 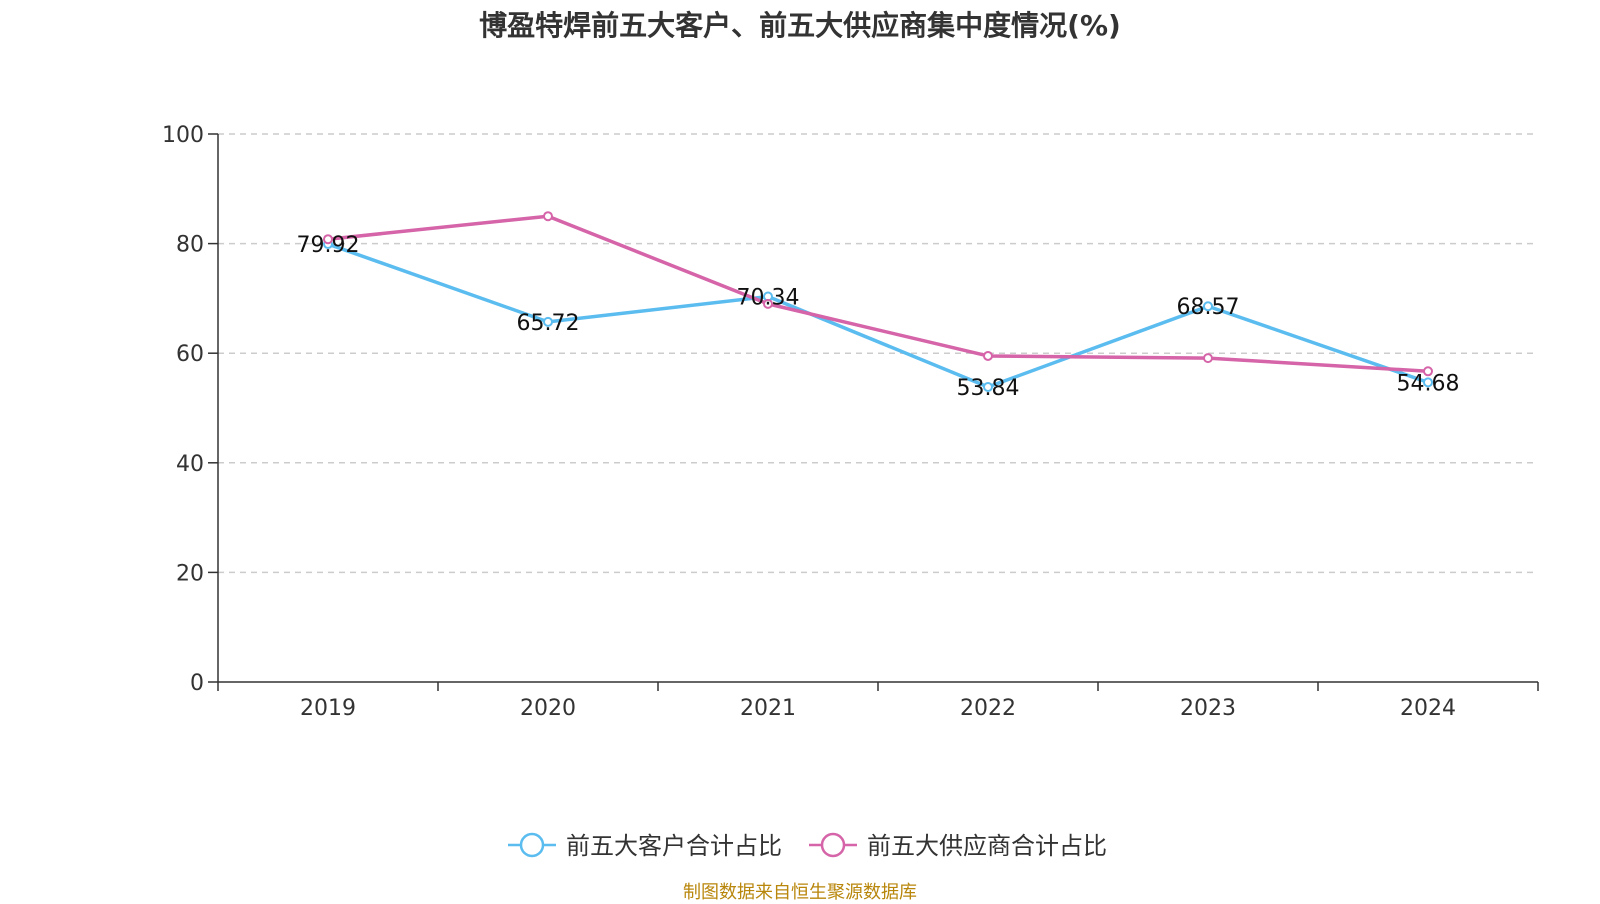 What do you see at coordinates (768, 708) in the screenshot?
I see `x-tick-label: 2021` at bounding box center [768, 708].